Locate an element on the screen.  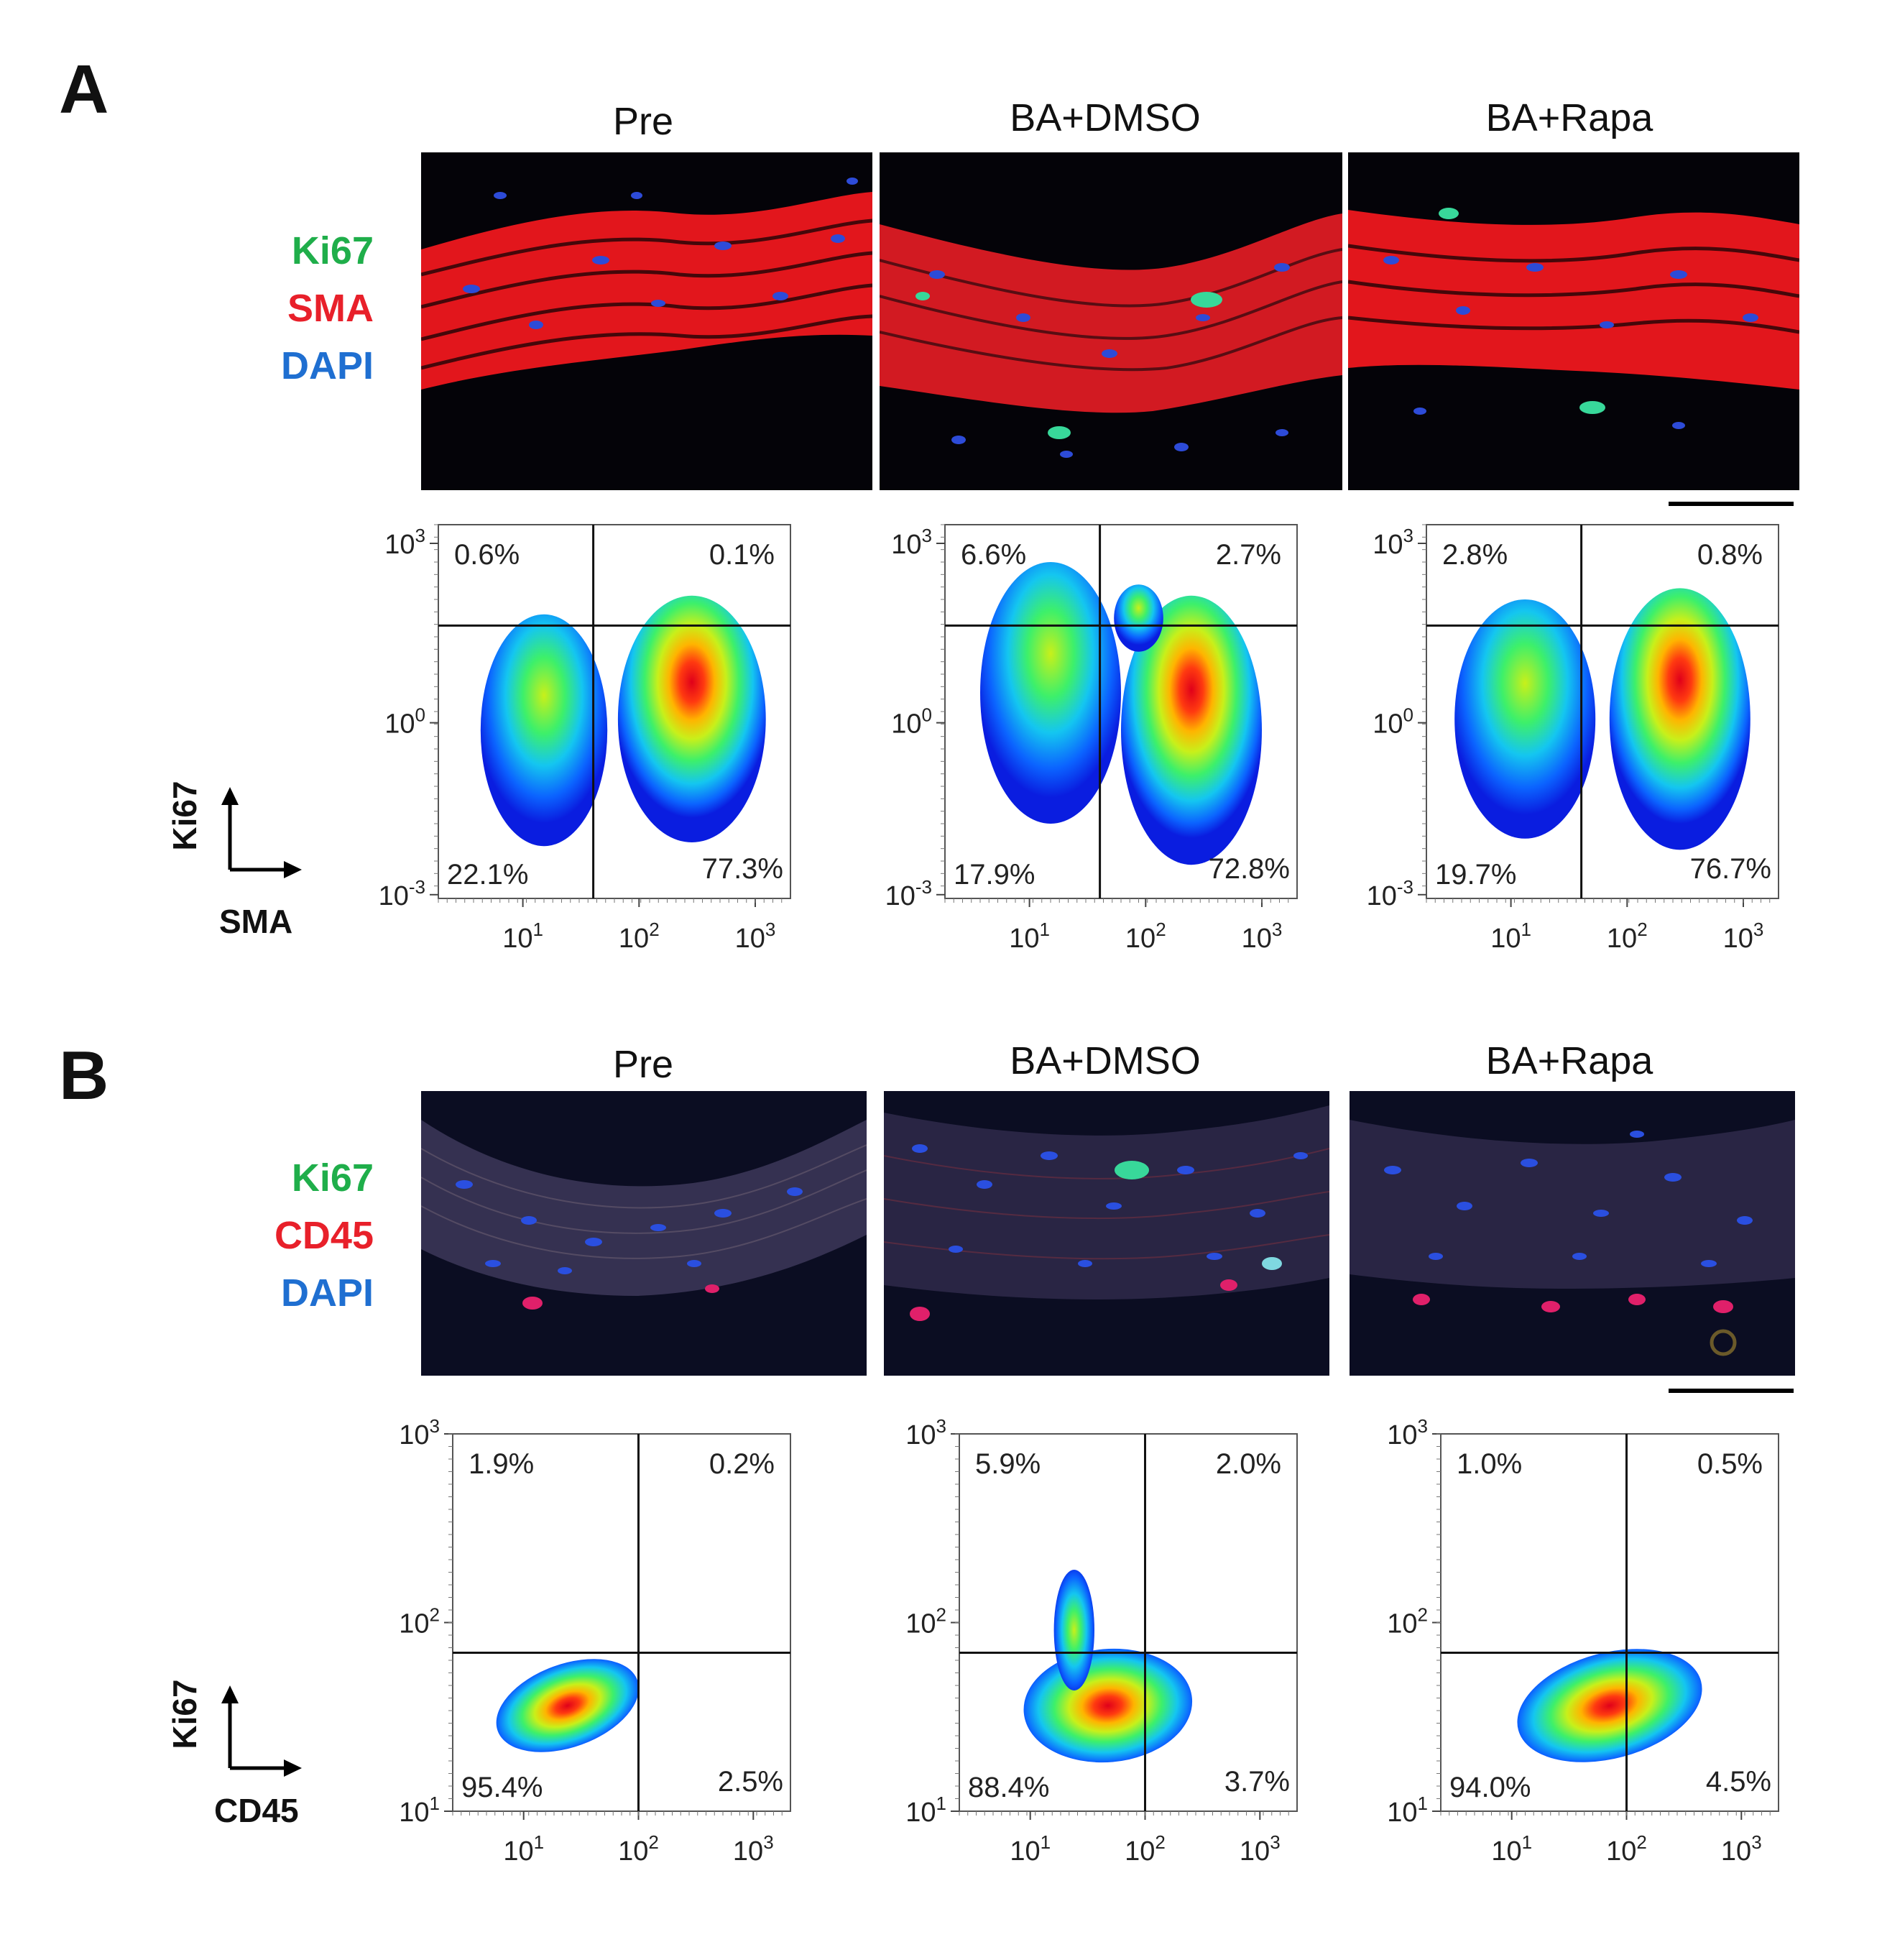
axis-key-arrows-a is located at coordinates (261, 832).